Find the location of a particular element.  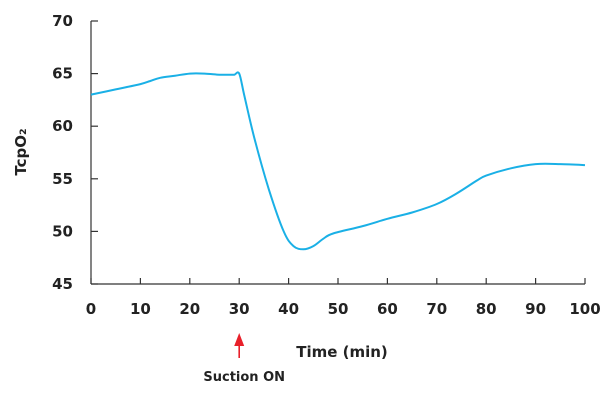

x-tick-label: 40 is located at coordinates (288, 309).